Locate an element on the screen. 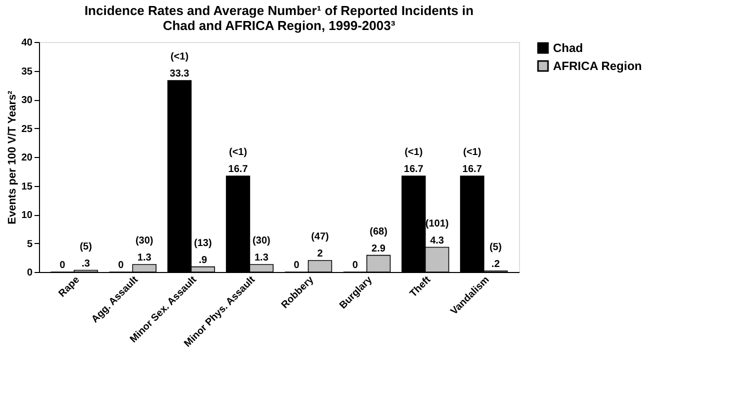 This screenshot has width=729, height=412. annotation: (47) is located at coordinates (320, 237).